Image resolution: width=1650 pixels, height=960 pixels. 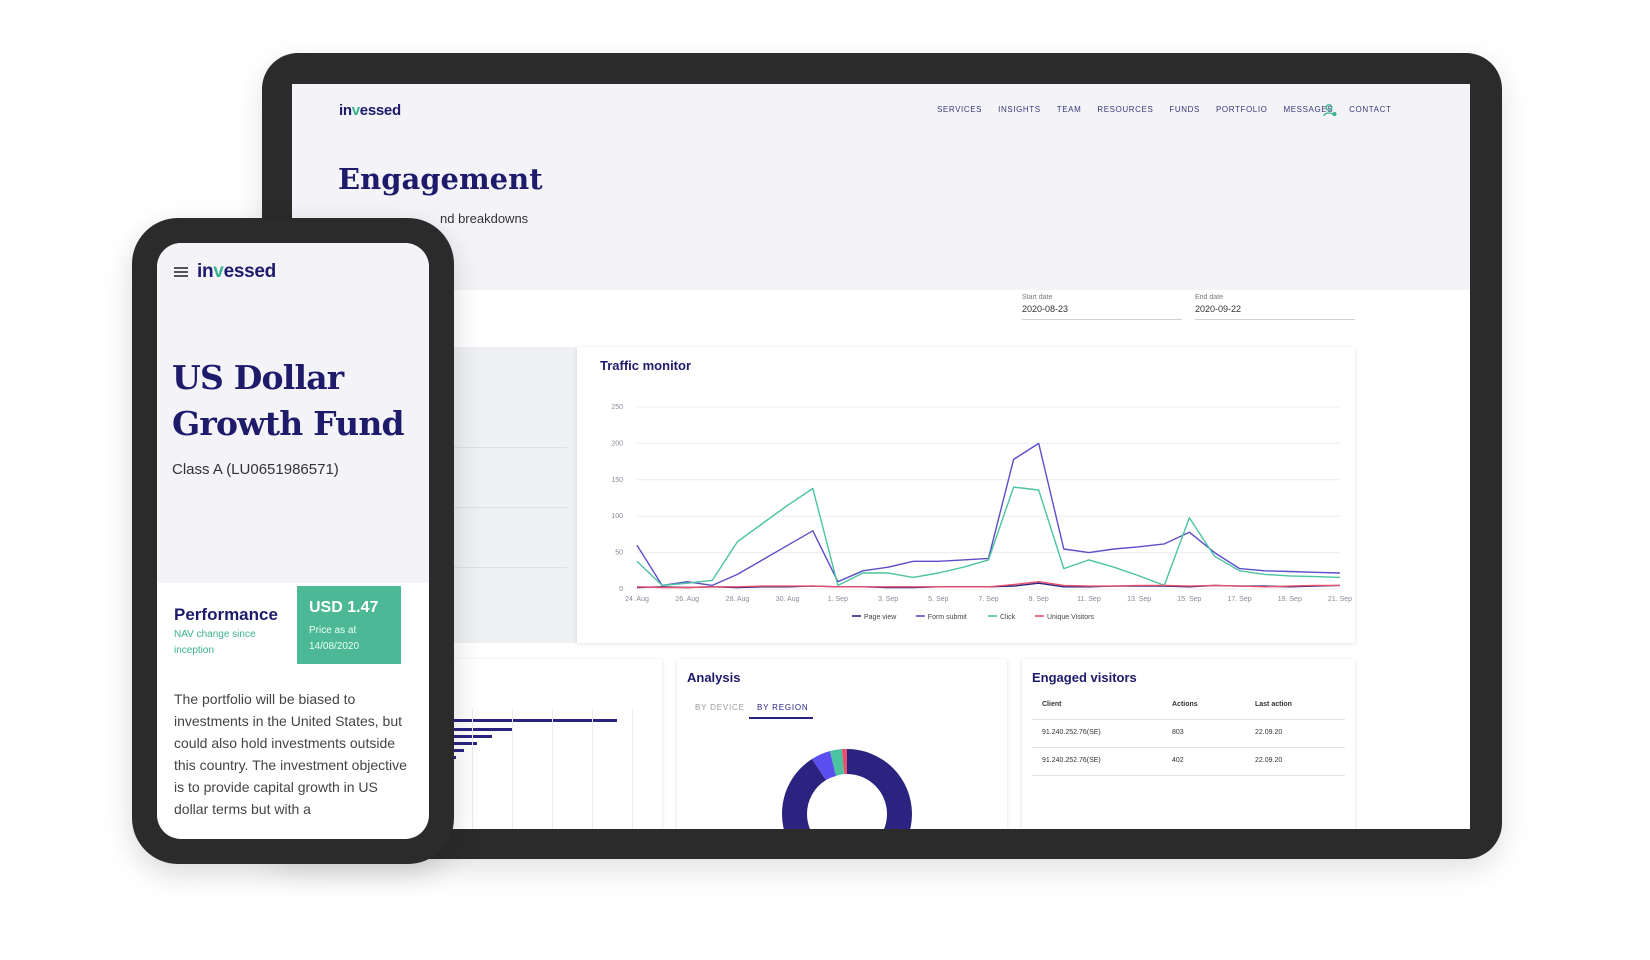 I want to click on x-tick-label: 13. Sep, so click(x=1139, y=599).